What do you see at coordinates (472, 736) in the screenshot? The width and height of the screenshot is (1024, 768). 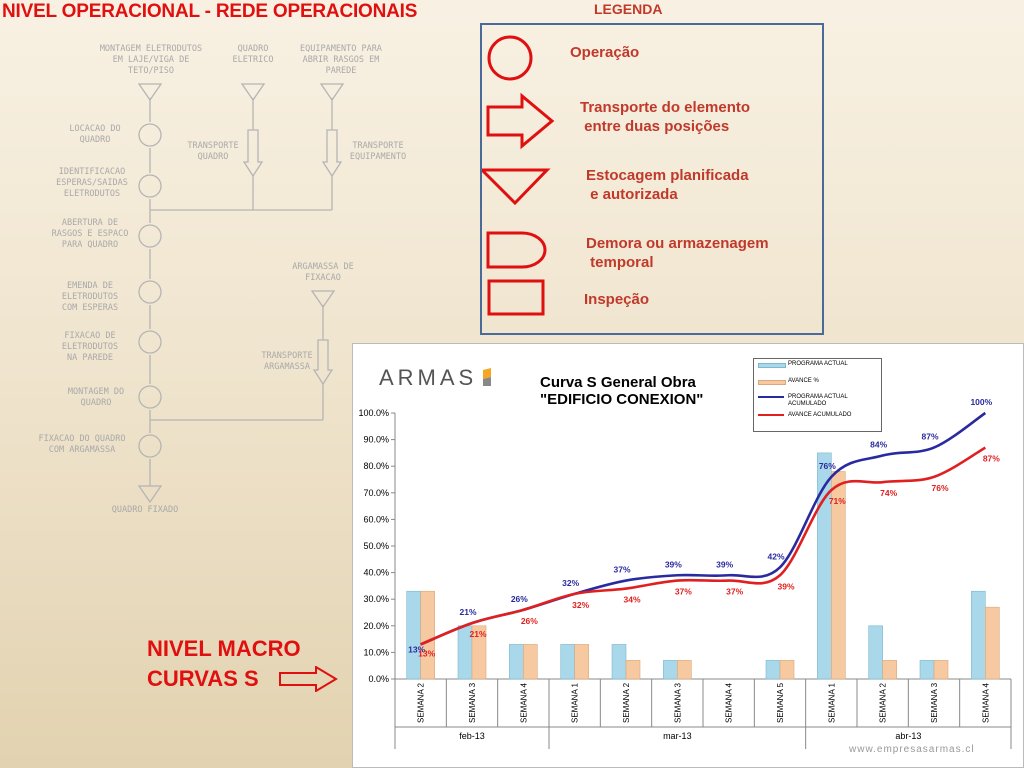 I see `month-label: feb-13` at bounding box center [472, 736].